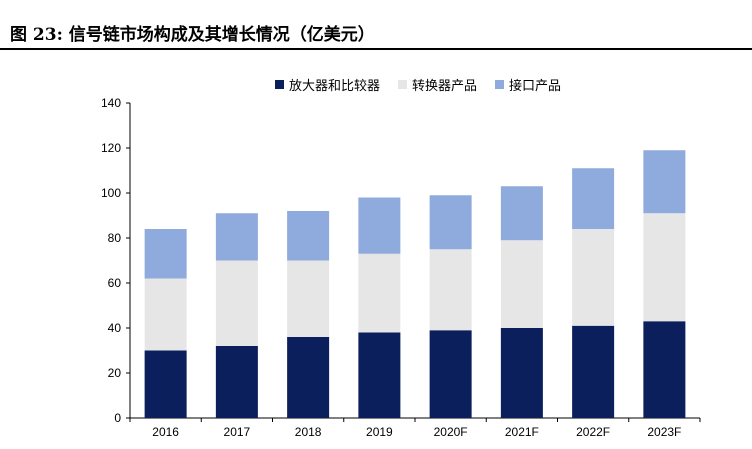  Describe the element at coordinates (117, 418) in the screenshot. I see `y-tick-label: 0` at that location.